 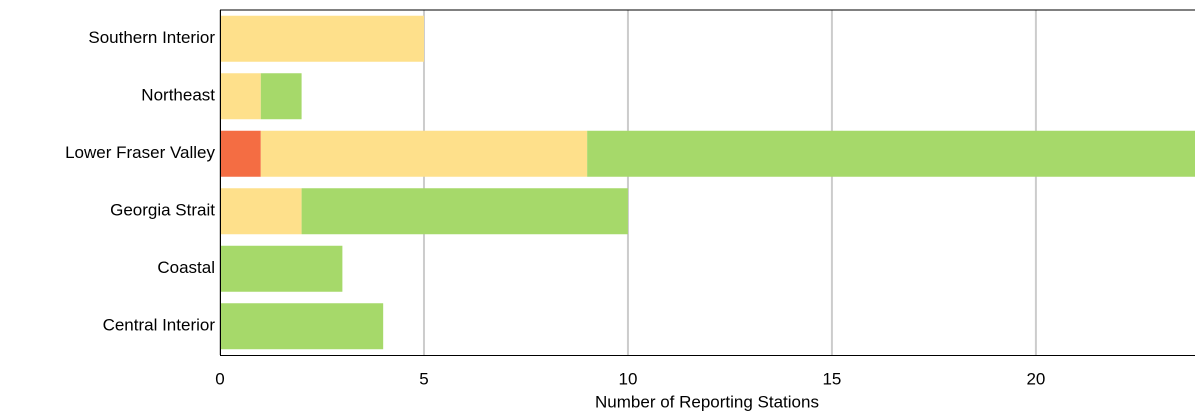 What do you see at coordinates (140, 152) in the screenshot?
I see `y-tick-label: Lower Fraser Valley` at bounding box center [140, 152].